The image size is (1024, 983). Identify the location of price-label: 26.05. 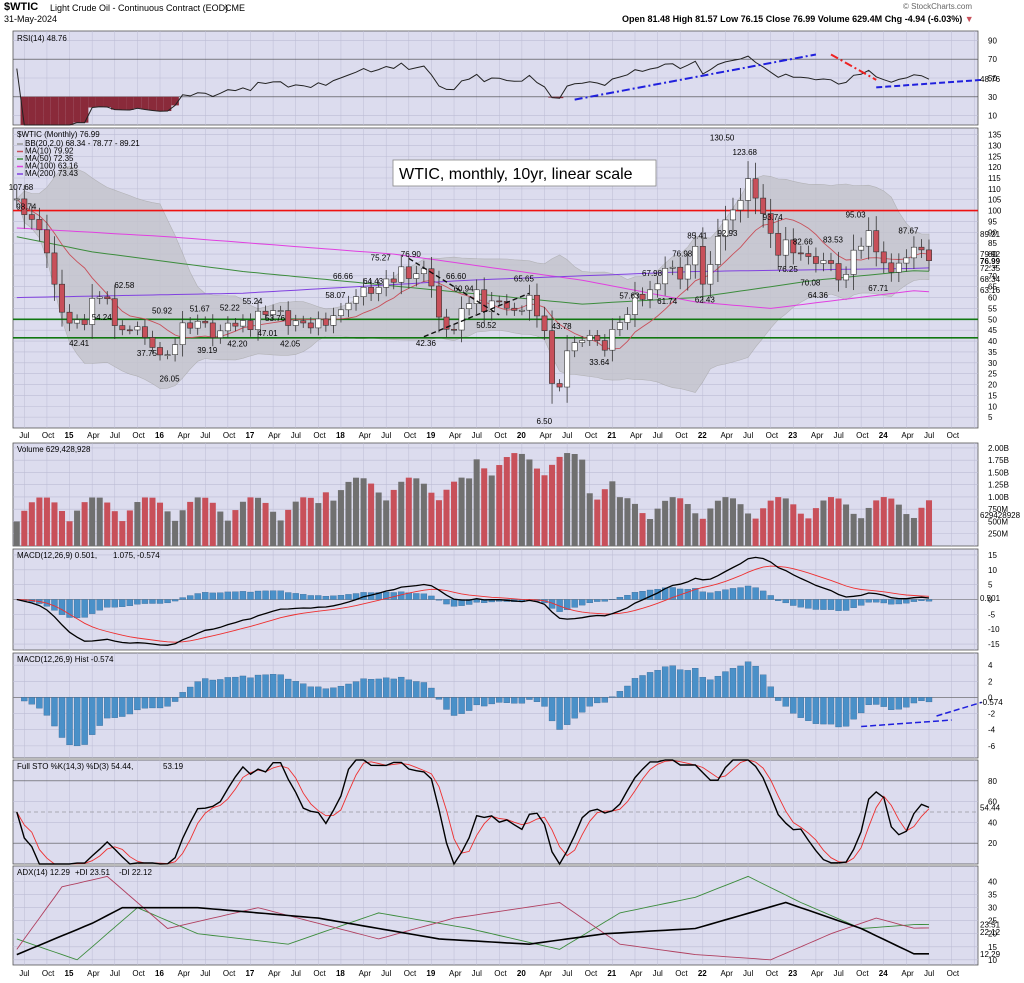
(170, 378).